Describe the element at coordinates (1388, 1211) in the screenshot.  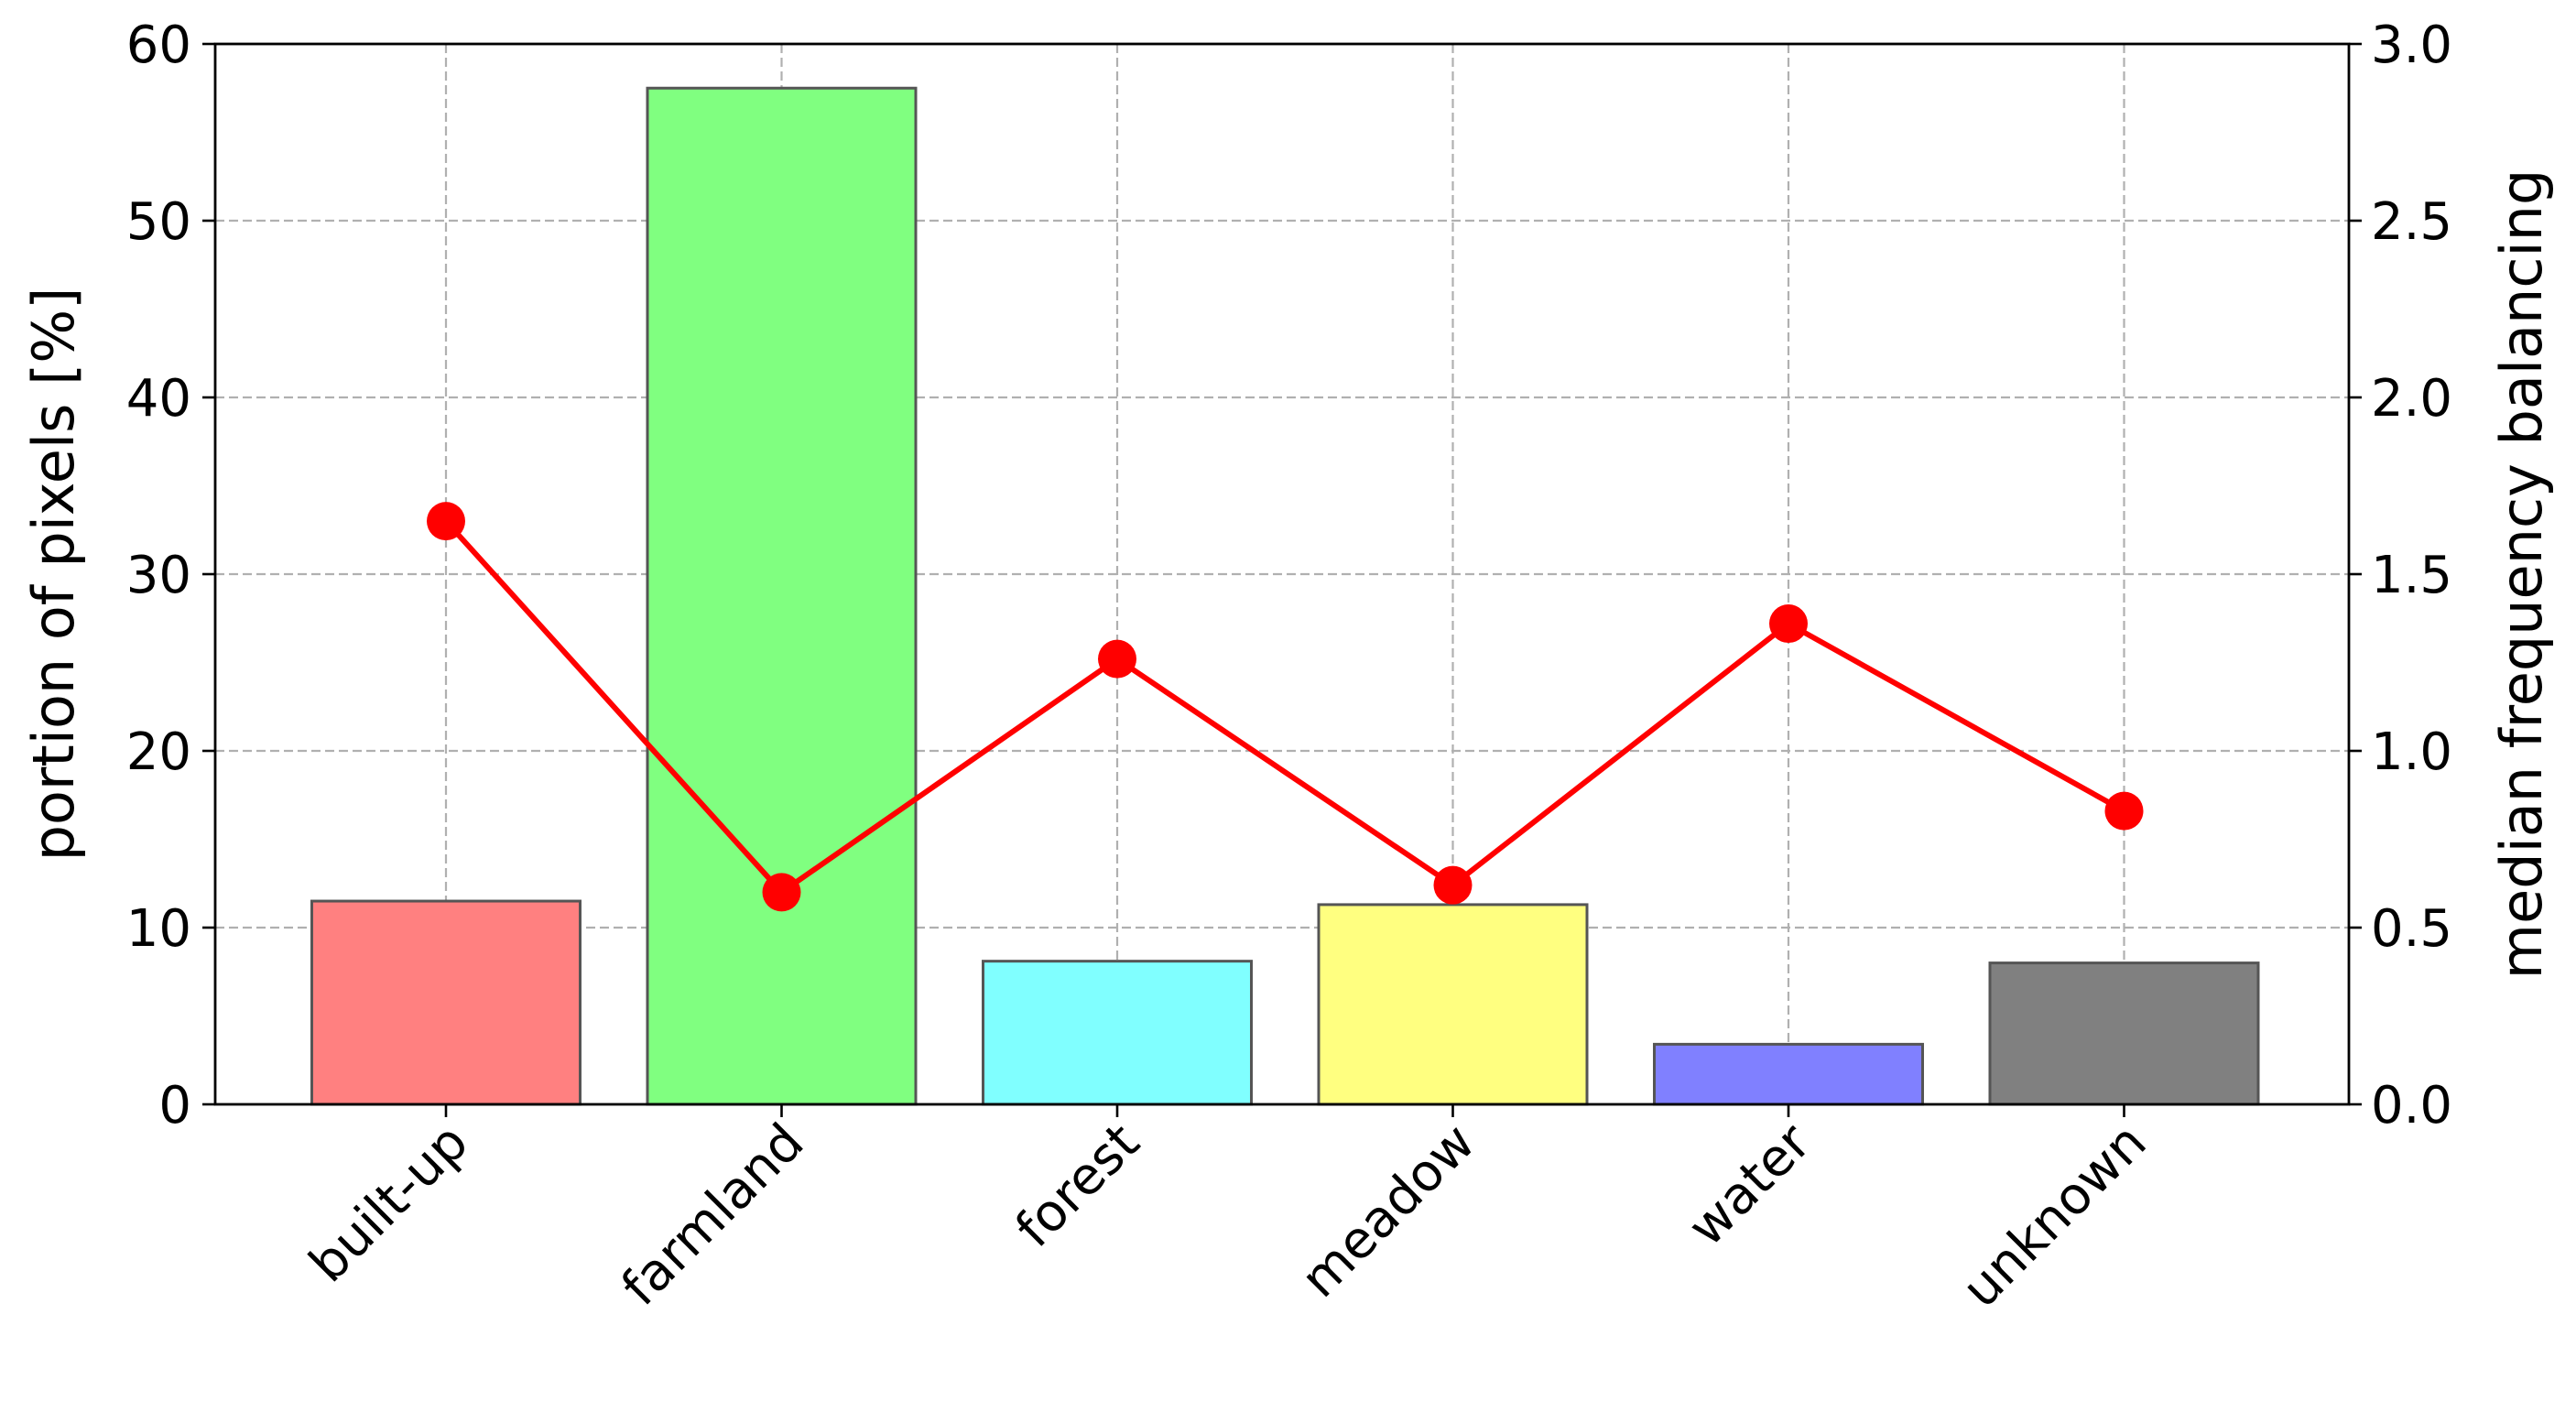
I see `x-tick-label-meadow: meadow` at that location.